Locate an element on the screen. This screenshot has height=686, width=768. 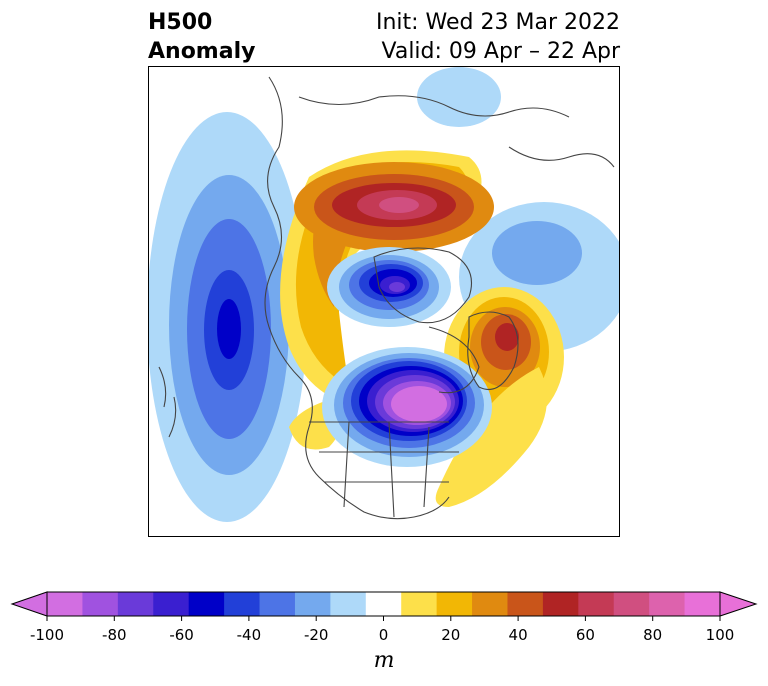
east-siberia-ridge is located at coordinates (394, 207).